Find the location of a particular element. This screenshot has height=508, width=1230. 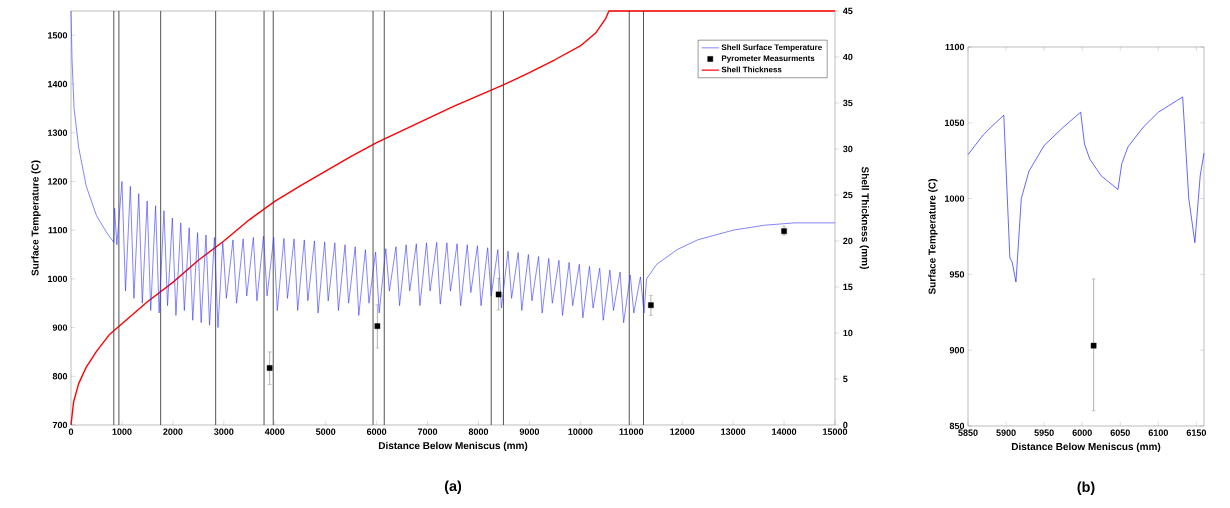

y-tick-label: 1500 is located at coordinates (58, 35).